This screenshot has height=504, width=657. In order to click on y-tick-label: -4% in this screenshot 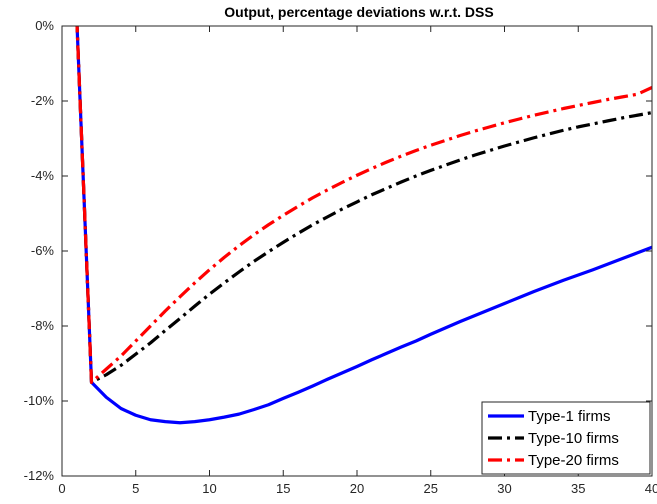, I will do `click(43, 175)`.